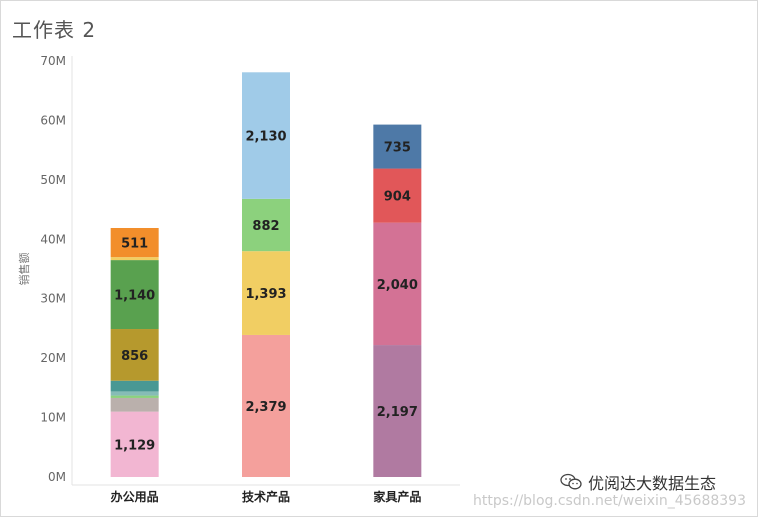 Image resolution: width=758 pixels, height=517 pixels. What do you see at coordinates (54, 30) in the screenshot?
I see `sheet-title: 工作表 2` at bounding box center [54, 30].